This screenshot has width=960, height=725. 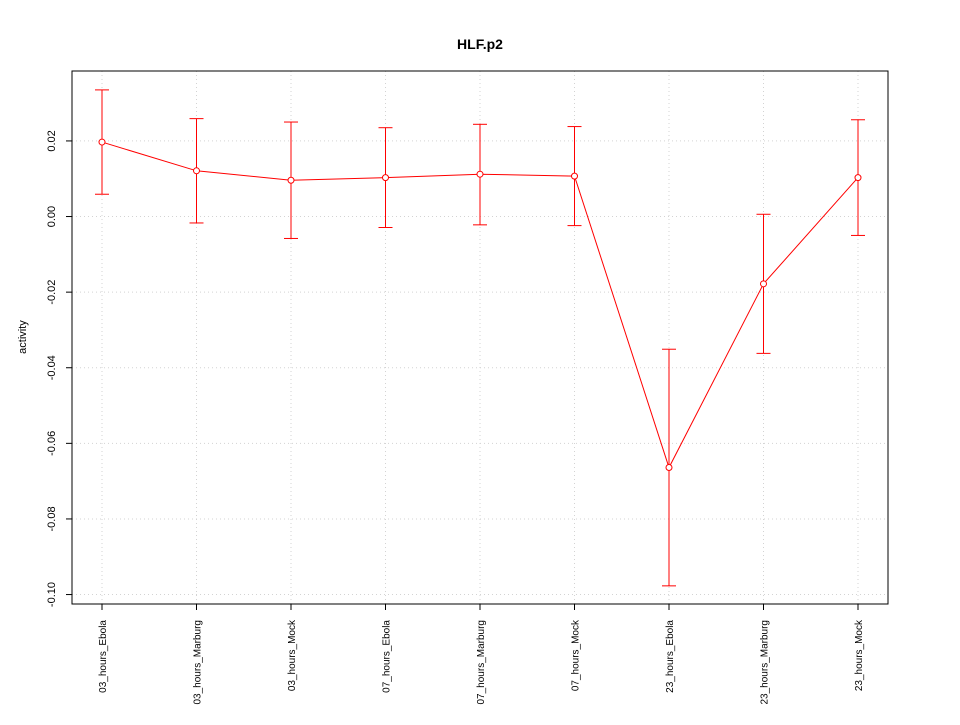 What do you see at coordinates (52, 292) in the screenshot?
I see `y-tick-label: -0.02` at bounding box center [52, 292].